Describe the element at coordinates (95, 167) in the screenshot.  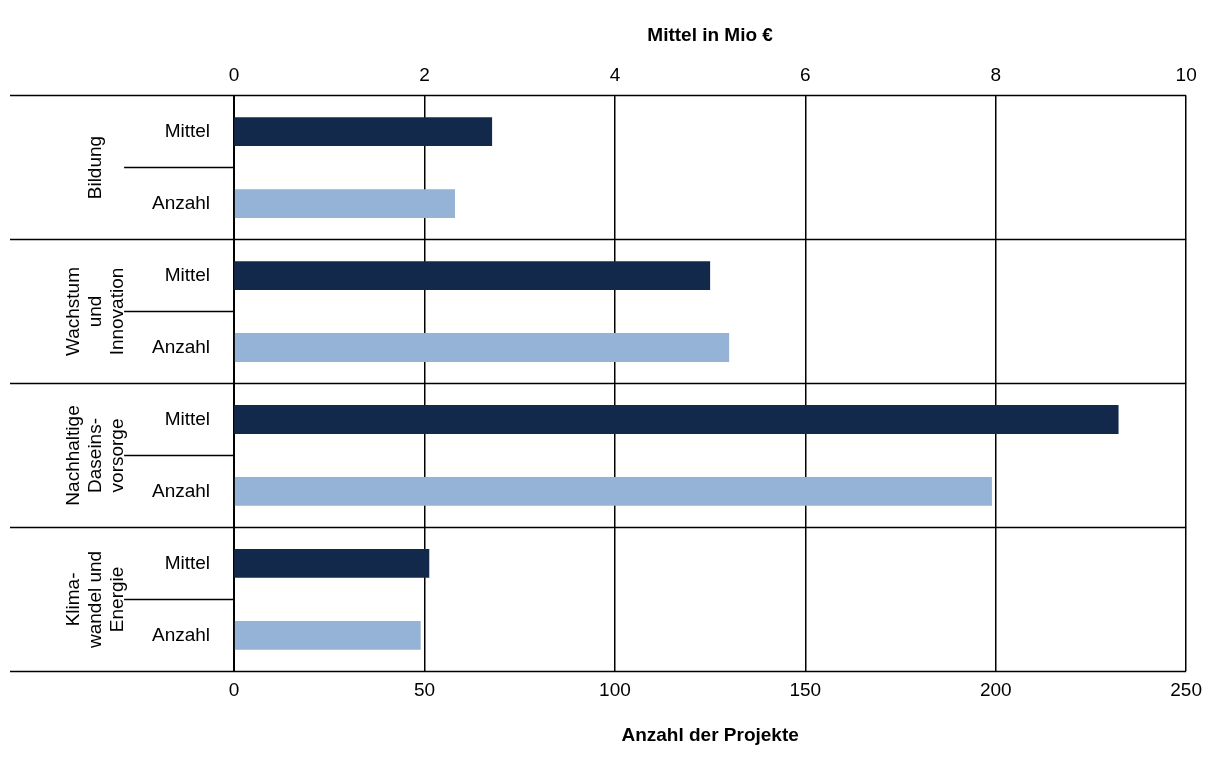
I see `text: Bildung` at that location.